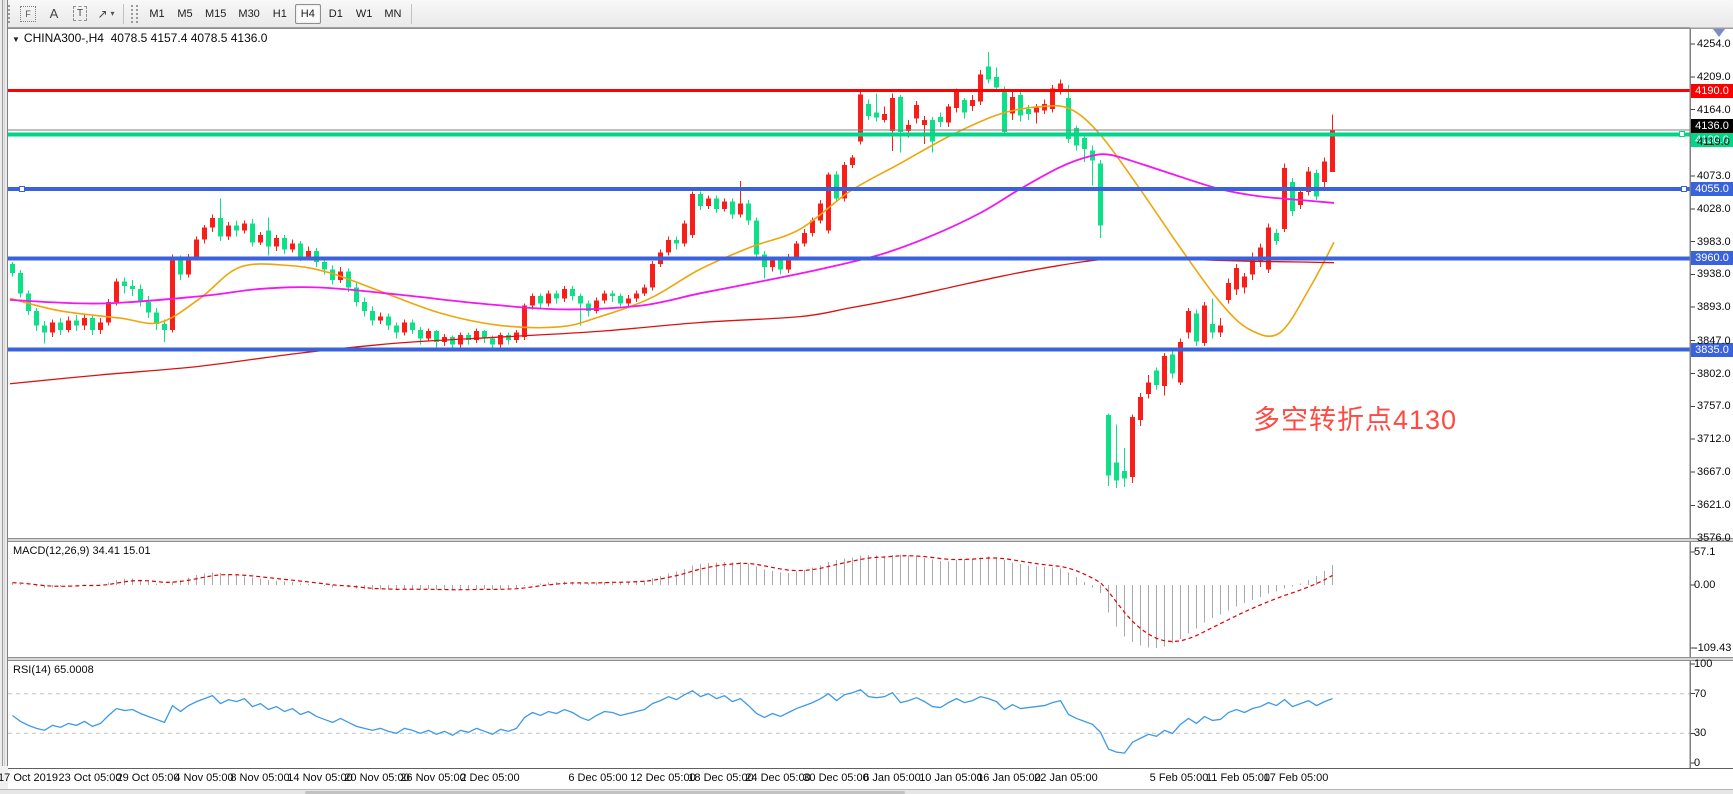 This screenshot has width=1733, height=794. I want to click on hline-price-label: 4130.0, so click(1712, 140).